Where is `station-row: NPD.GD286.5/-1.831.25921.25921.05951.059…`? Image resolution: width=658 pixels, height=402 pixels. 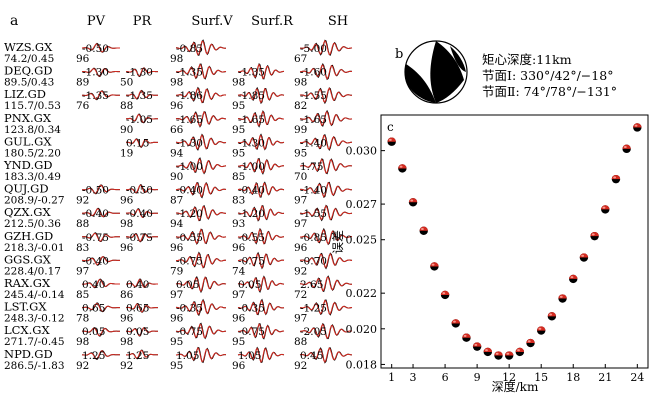 station-row: NPD.GD286.5/-1.831.25921.25921.05951.059… is located at coordinates (178, 359).